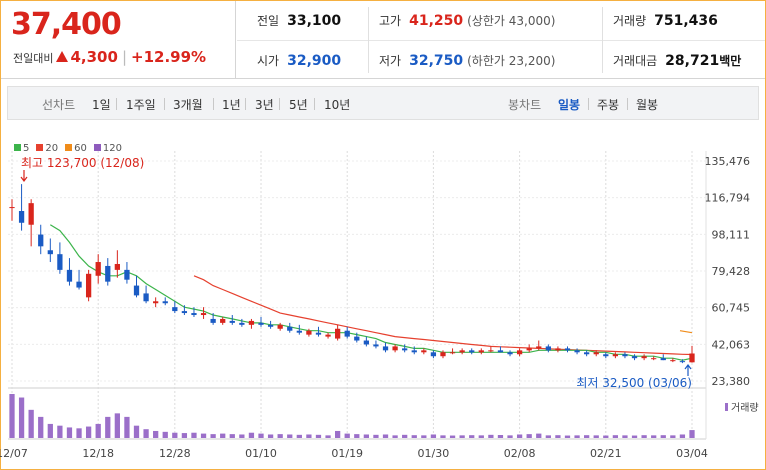 The image size is (766, 470). Describe the element at coordinates (635, 61) in the screenshot. I see `amount-label: 거래대금` at that location.